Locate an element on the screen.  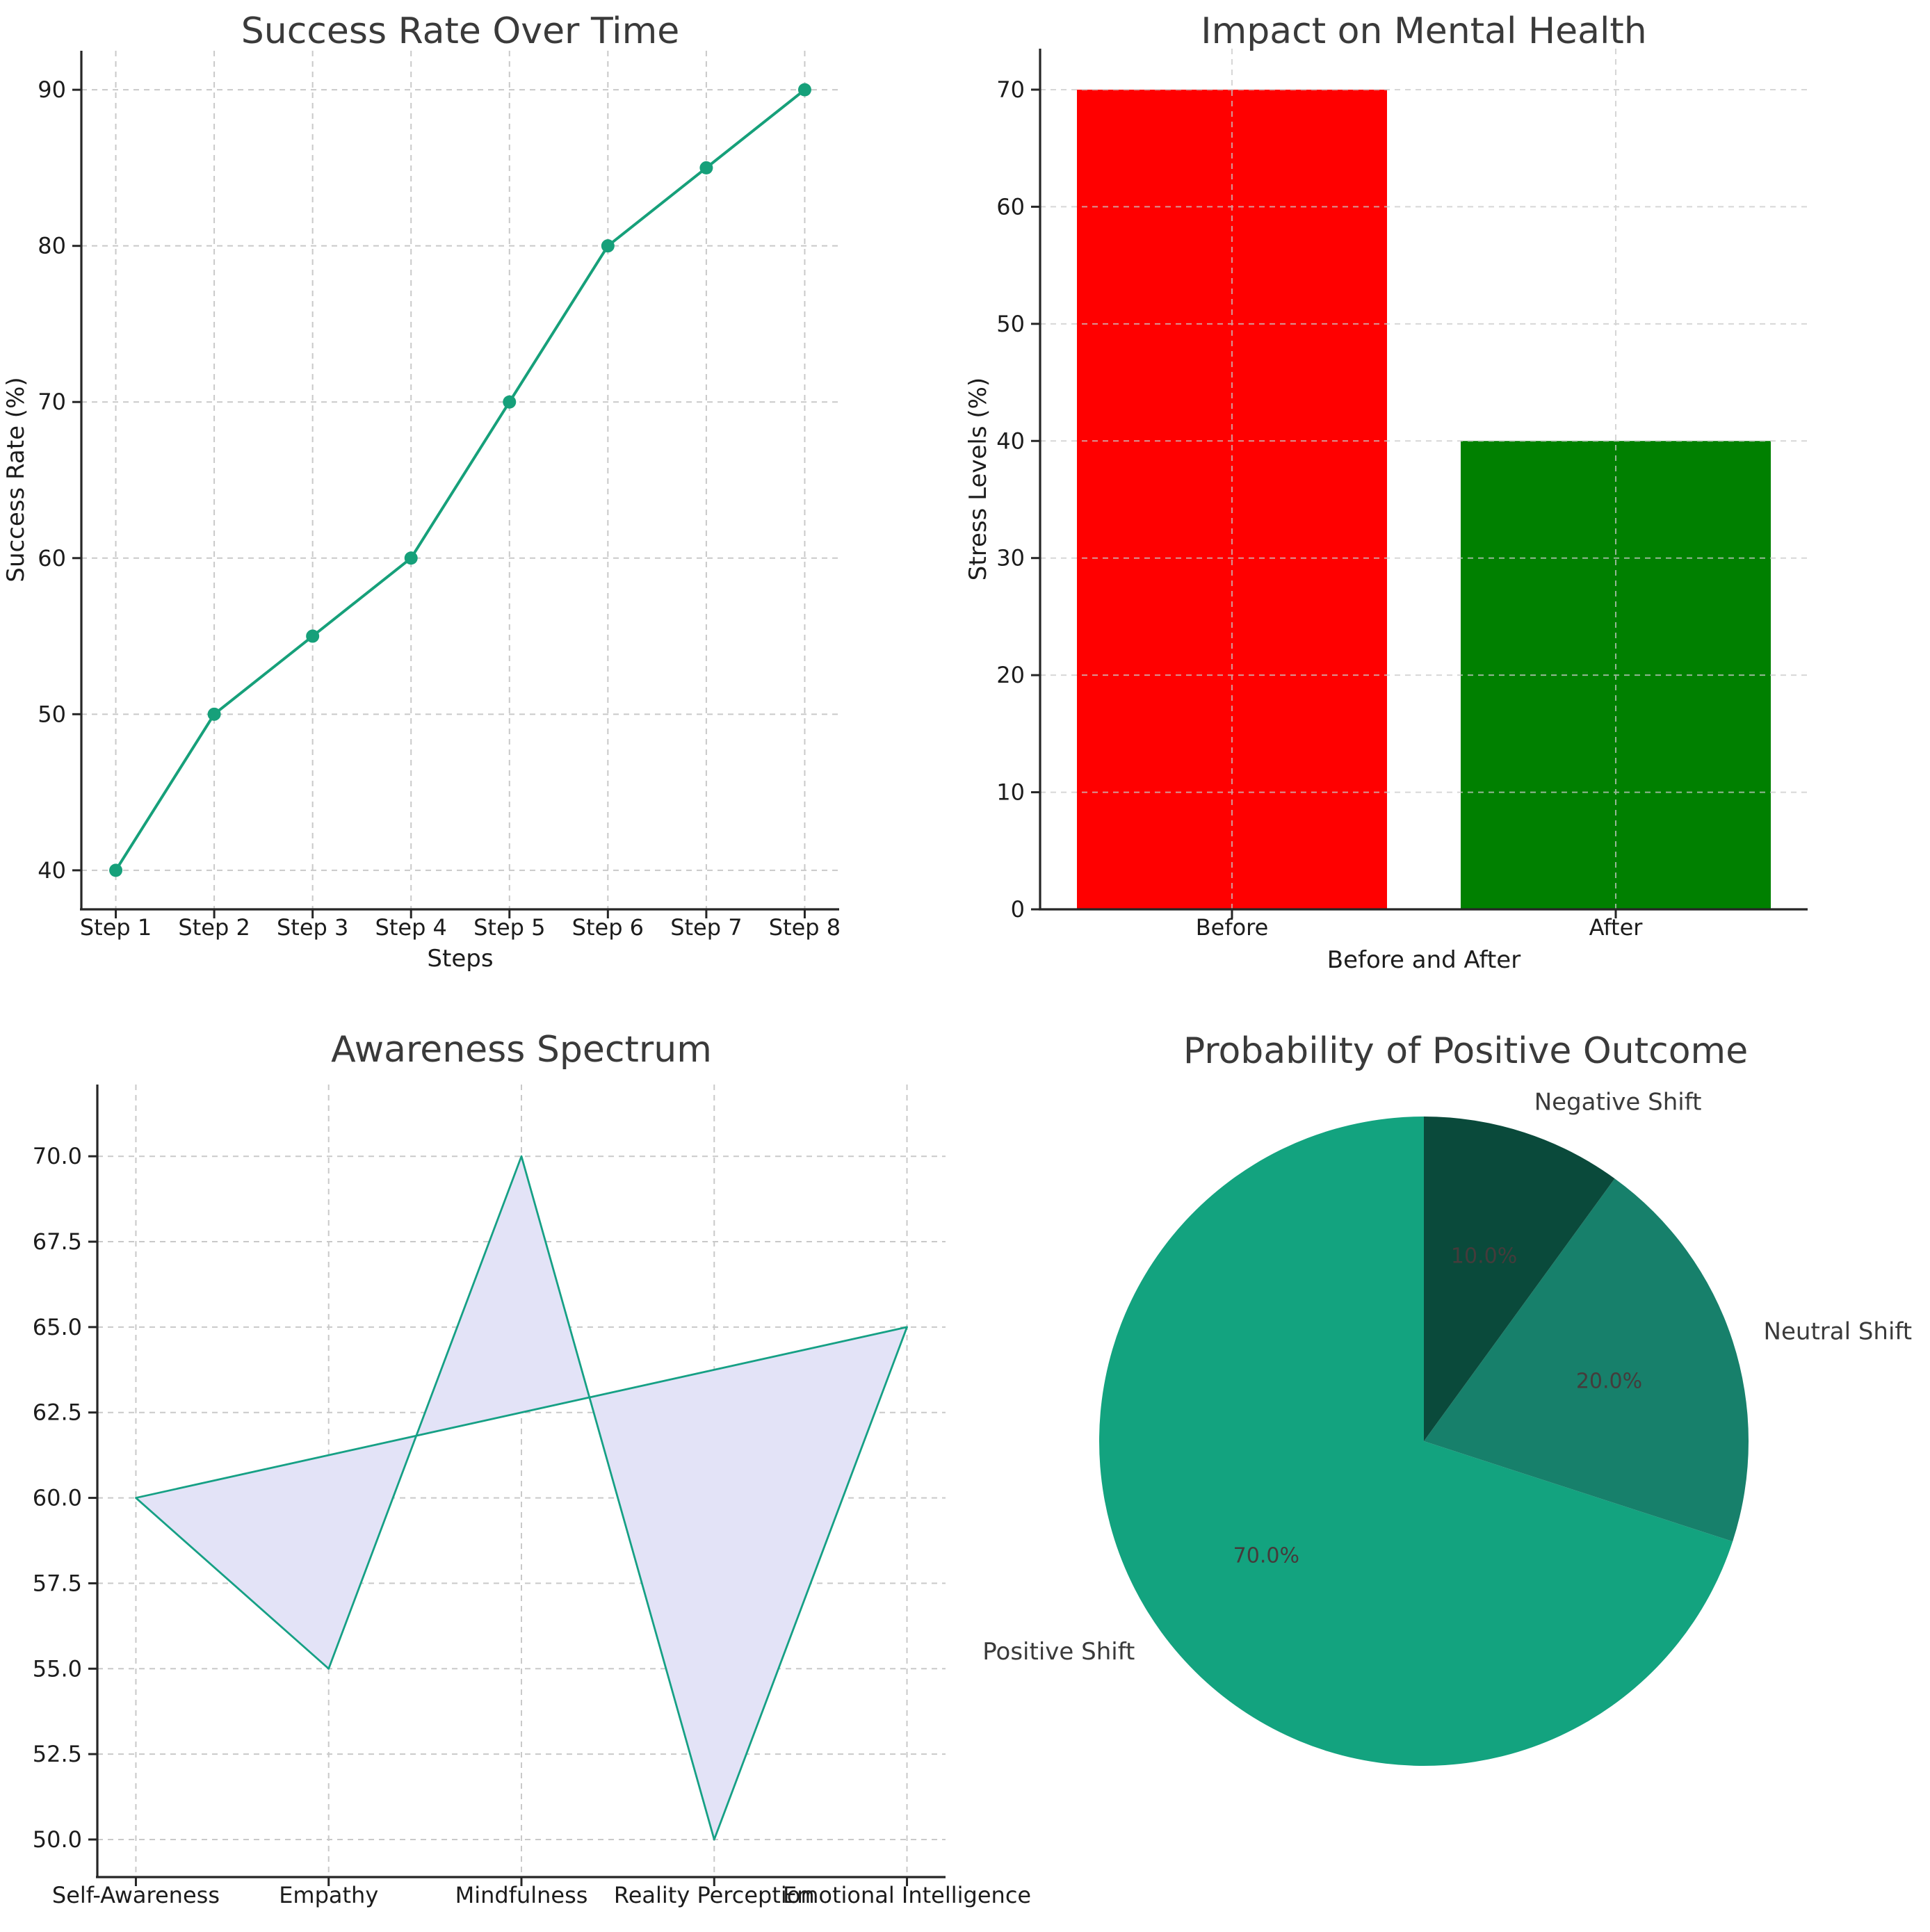
y-tick-label: 62.5 is located at coordinates (57, 1412).